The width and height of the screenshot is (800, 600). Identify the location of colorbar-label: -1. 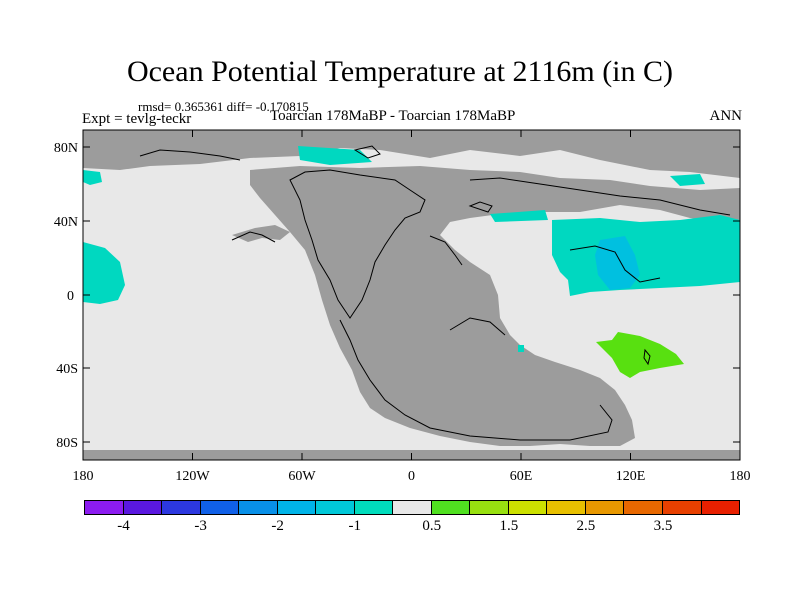
(354, 526).